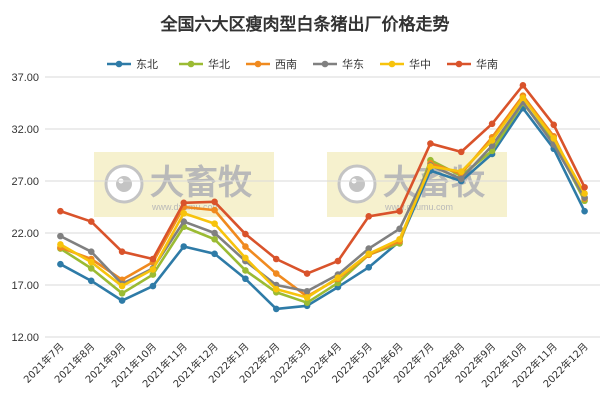 The width and height of the screenshot is (611, 405). What do you see at coordinates (132, 64) in the screenshot?
I see `legend-item: 东北` at bounding box center [132, 64].